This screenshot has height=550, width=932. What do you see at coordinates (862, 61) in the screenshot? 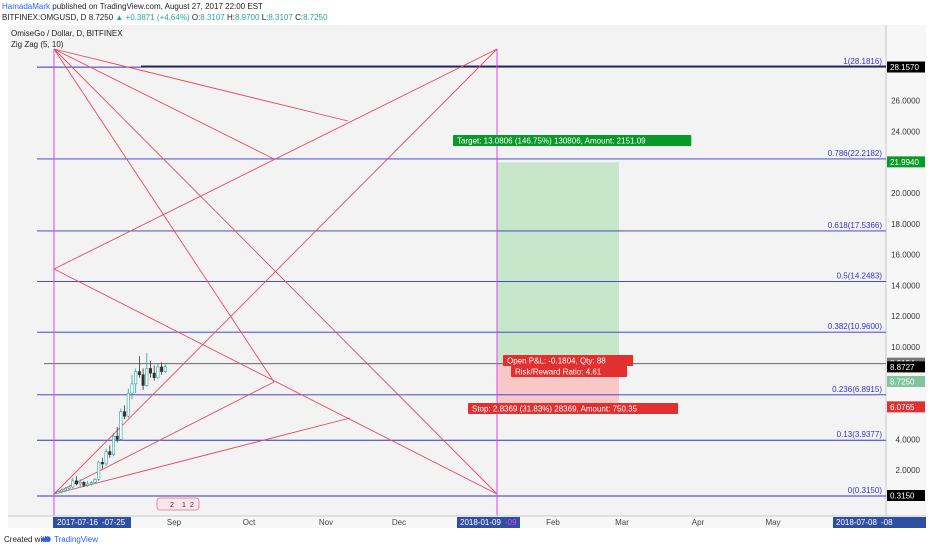
I see `fib-level-label: 1(28.1816)` at bounding box center [862, 61].